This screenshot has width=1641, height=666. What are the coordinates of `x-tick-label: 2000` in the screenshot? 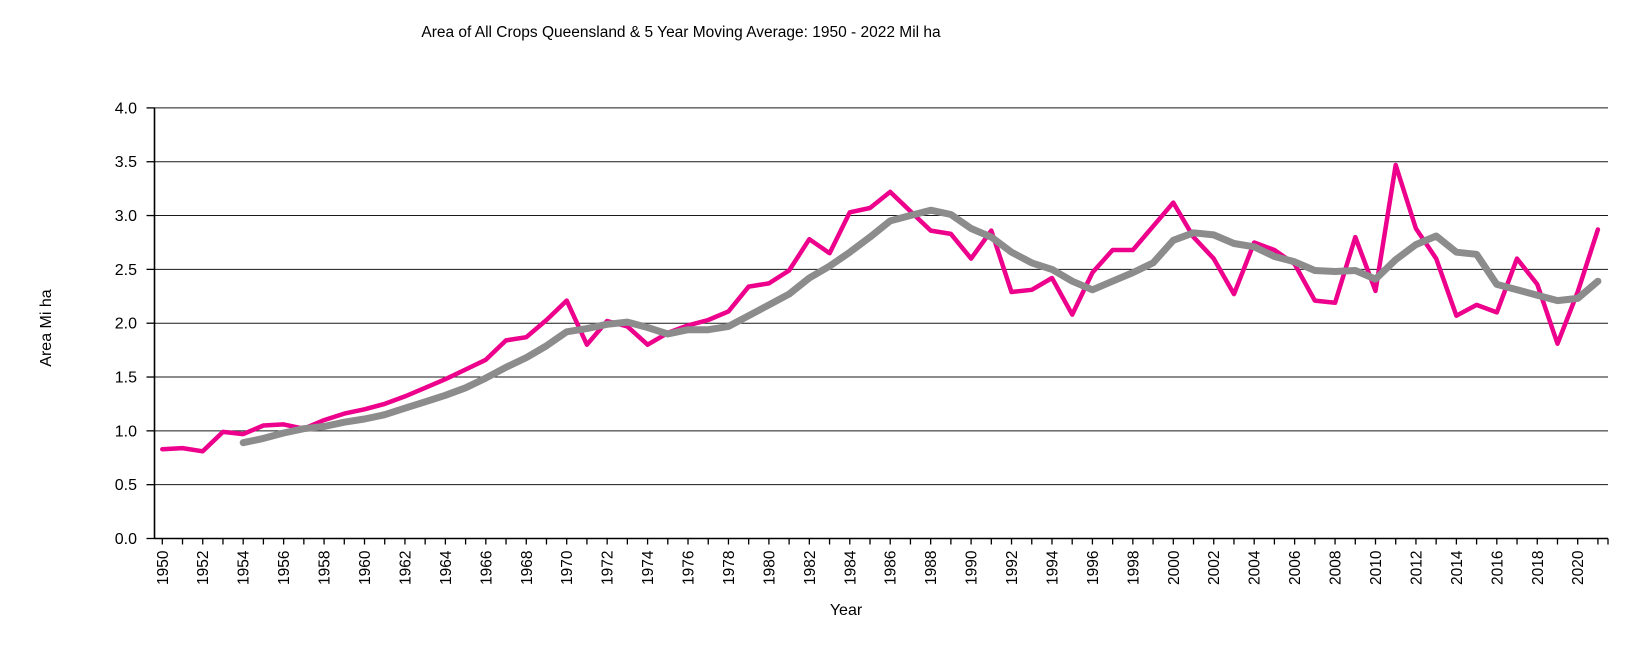 It's located at (1174, 567).